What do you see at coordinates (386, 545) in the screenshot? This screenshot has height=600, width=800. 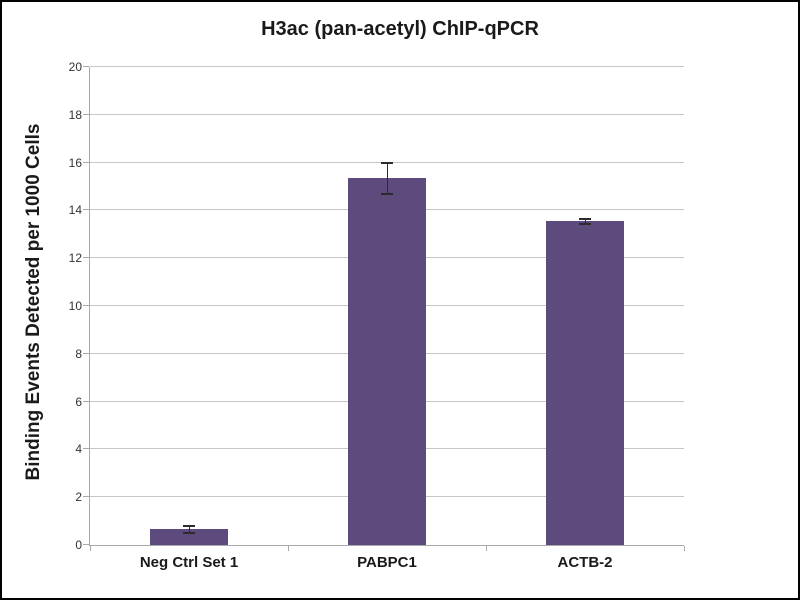 I see `x-axis` at bounding box center [386, 545].